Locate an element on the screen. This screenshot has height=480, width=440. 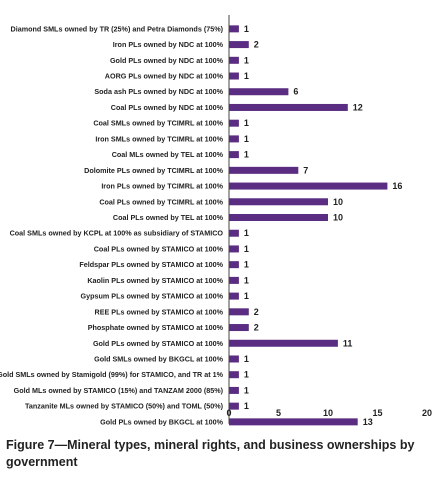
category-label: Gold PLs owned by NDC at 100% is located at coordinates (167, 60).